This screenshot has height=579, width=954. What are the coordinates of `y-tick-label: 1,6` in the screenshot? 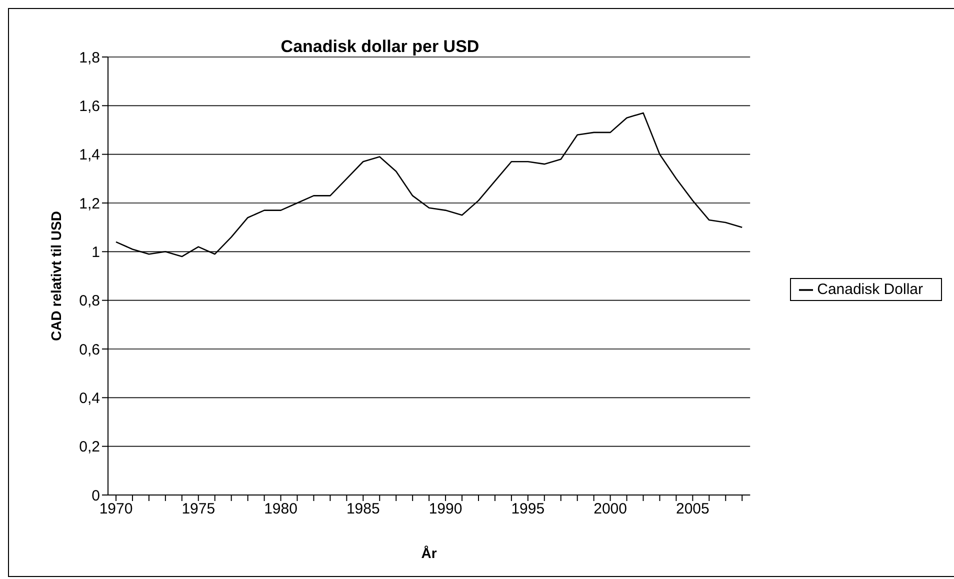 It's located at (89, 106).